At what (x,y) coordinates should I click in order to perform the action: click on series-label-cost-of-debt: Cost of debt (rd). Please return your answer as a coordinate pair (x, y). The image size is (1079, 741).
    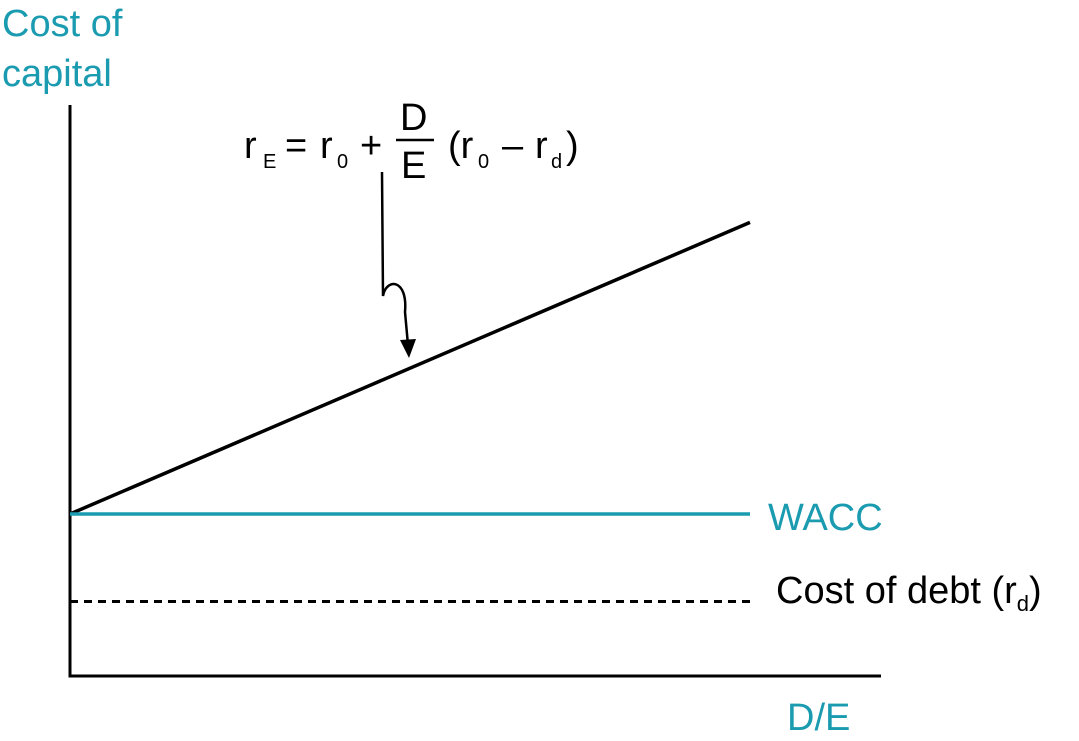
    Looking at the image, I should click on (909, 593).